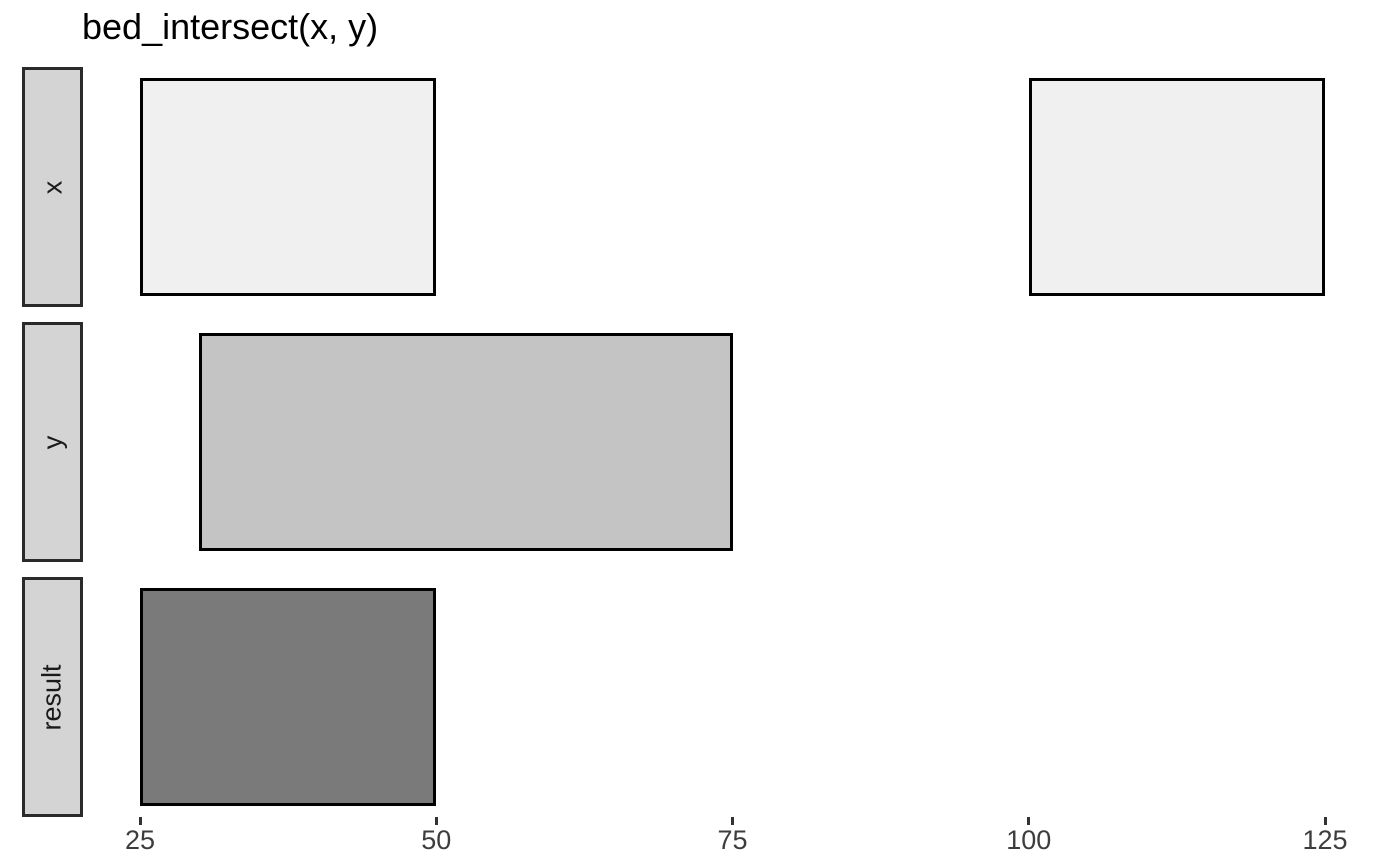  I want to click on facet-strip-label-x: x, so click(52, 187).